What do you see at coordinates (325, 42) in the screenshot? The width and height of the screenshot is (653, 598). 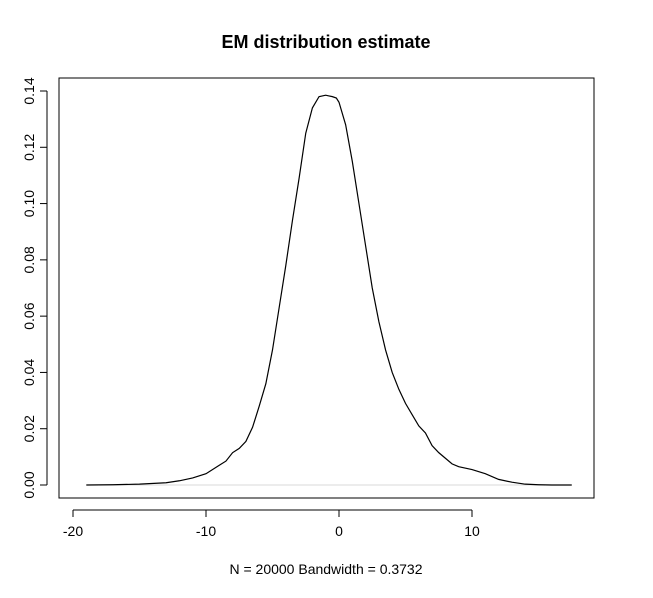 I see `chart-title: EM distribution estimate` at bounding box center [325, 42].